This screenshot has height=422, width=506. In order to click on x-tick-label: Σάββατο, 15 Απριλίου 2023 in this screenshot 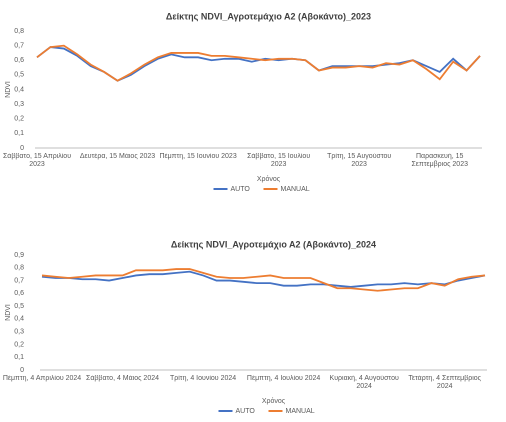, I will do `click(37, 160)`.